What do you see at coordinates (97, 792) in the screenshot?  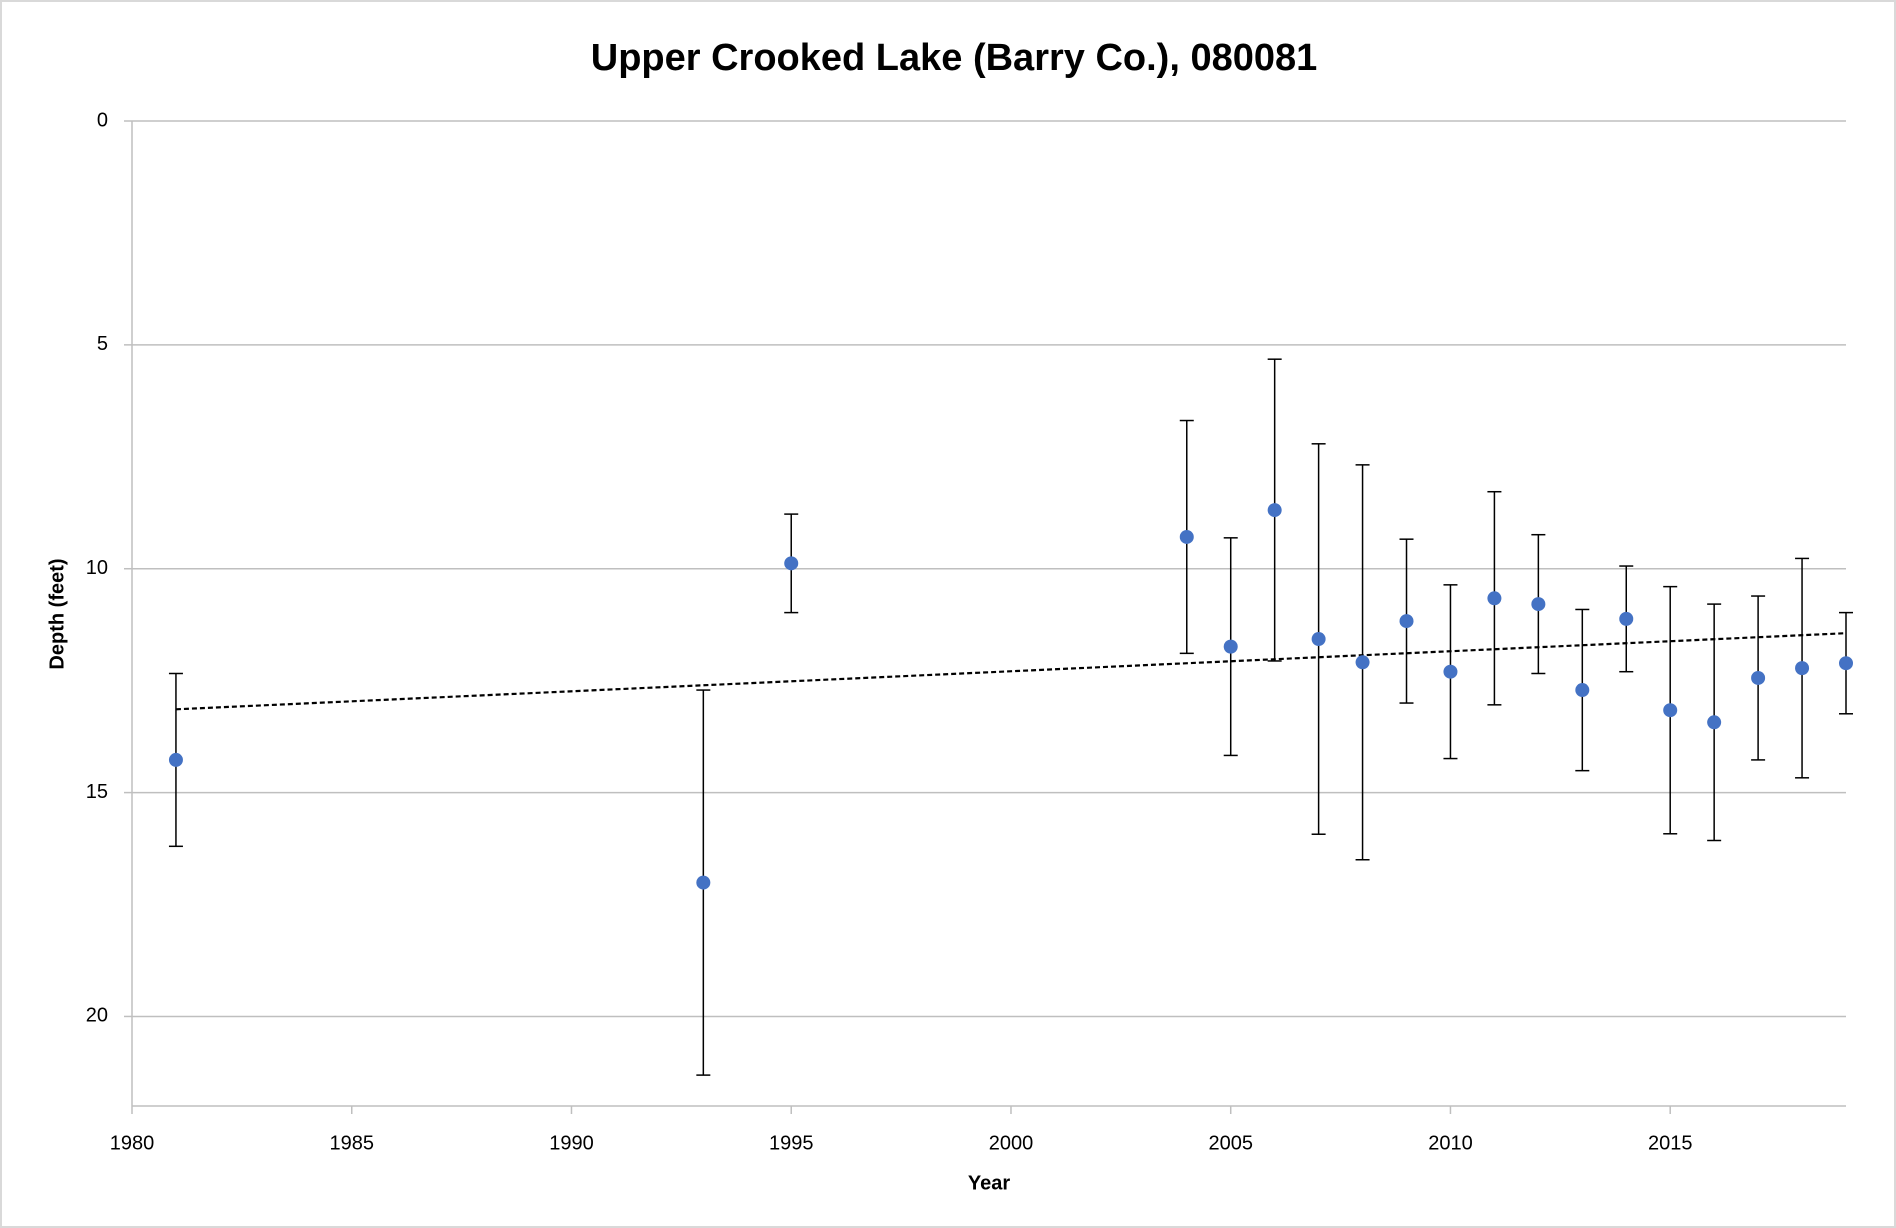 I see `y-tick-label: 15` at bounding box center [97, 792].